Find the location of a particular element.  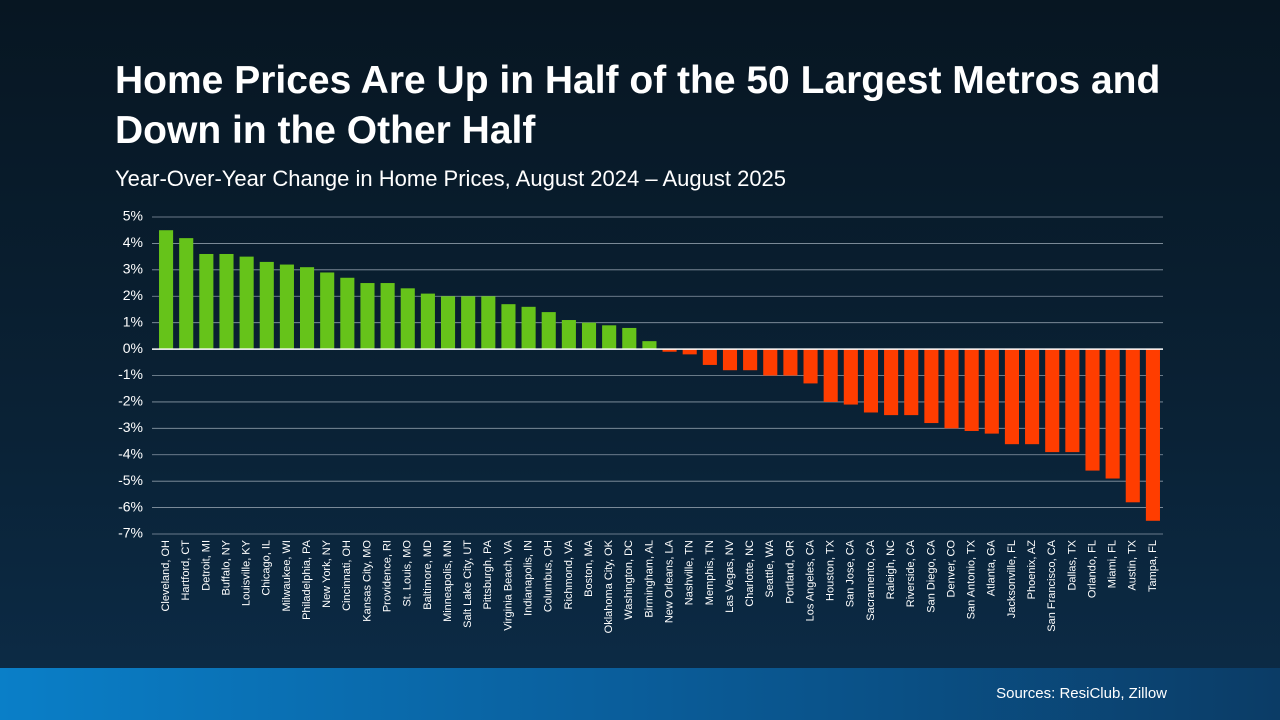

x-tick-label: Charlotte, NC is located at coordinates (750, 573).